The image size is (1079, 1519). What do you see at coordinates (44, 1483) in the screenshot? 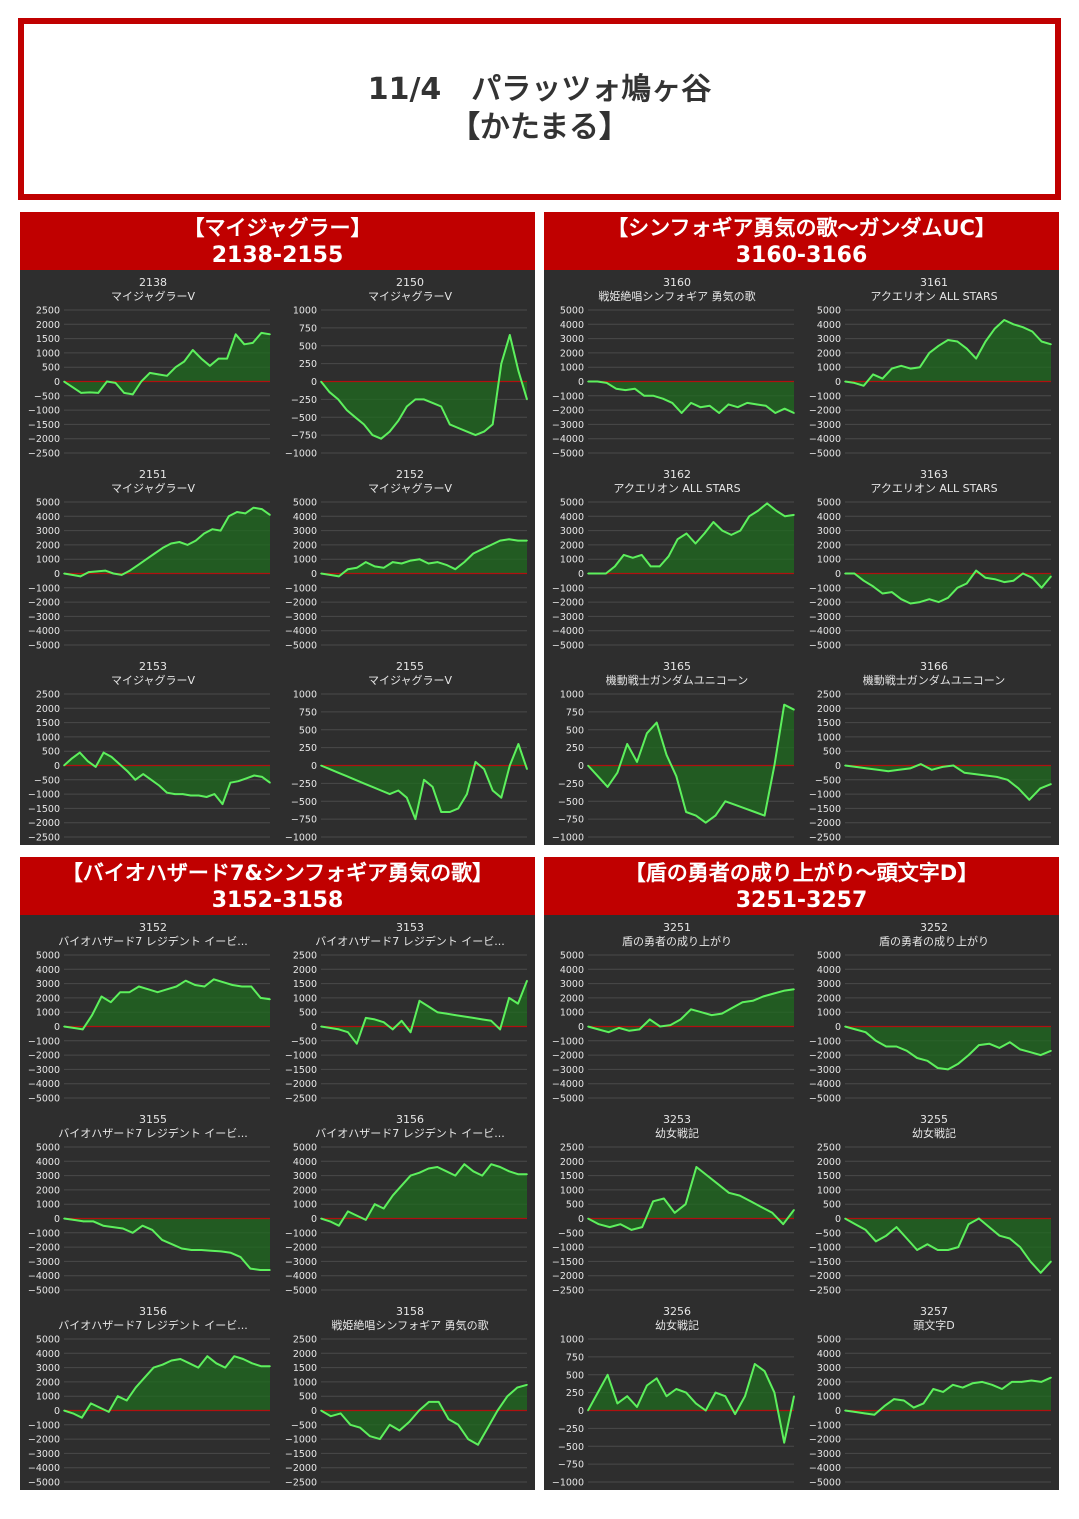
I see `y-tick-label: −5000` at bounding box center [44, 1483].